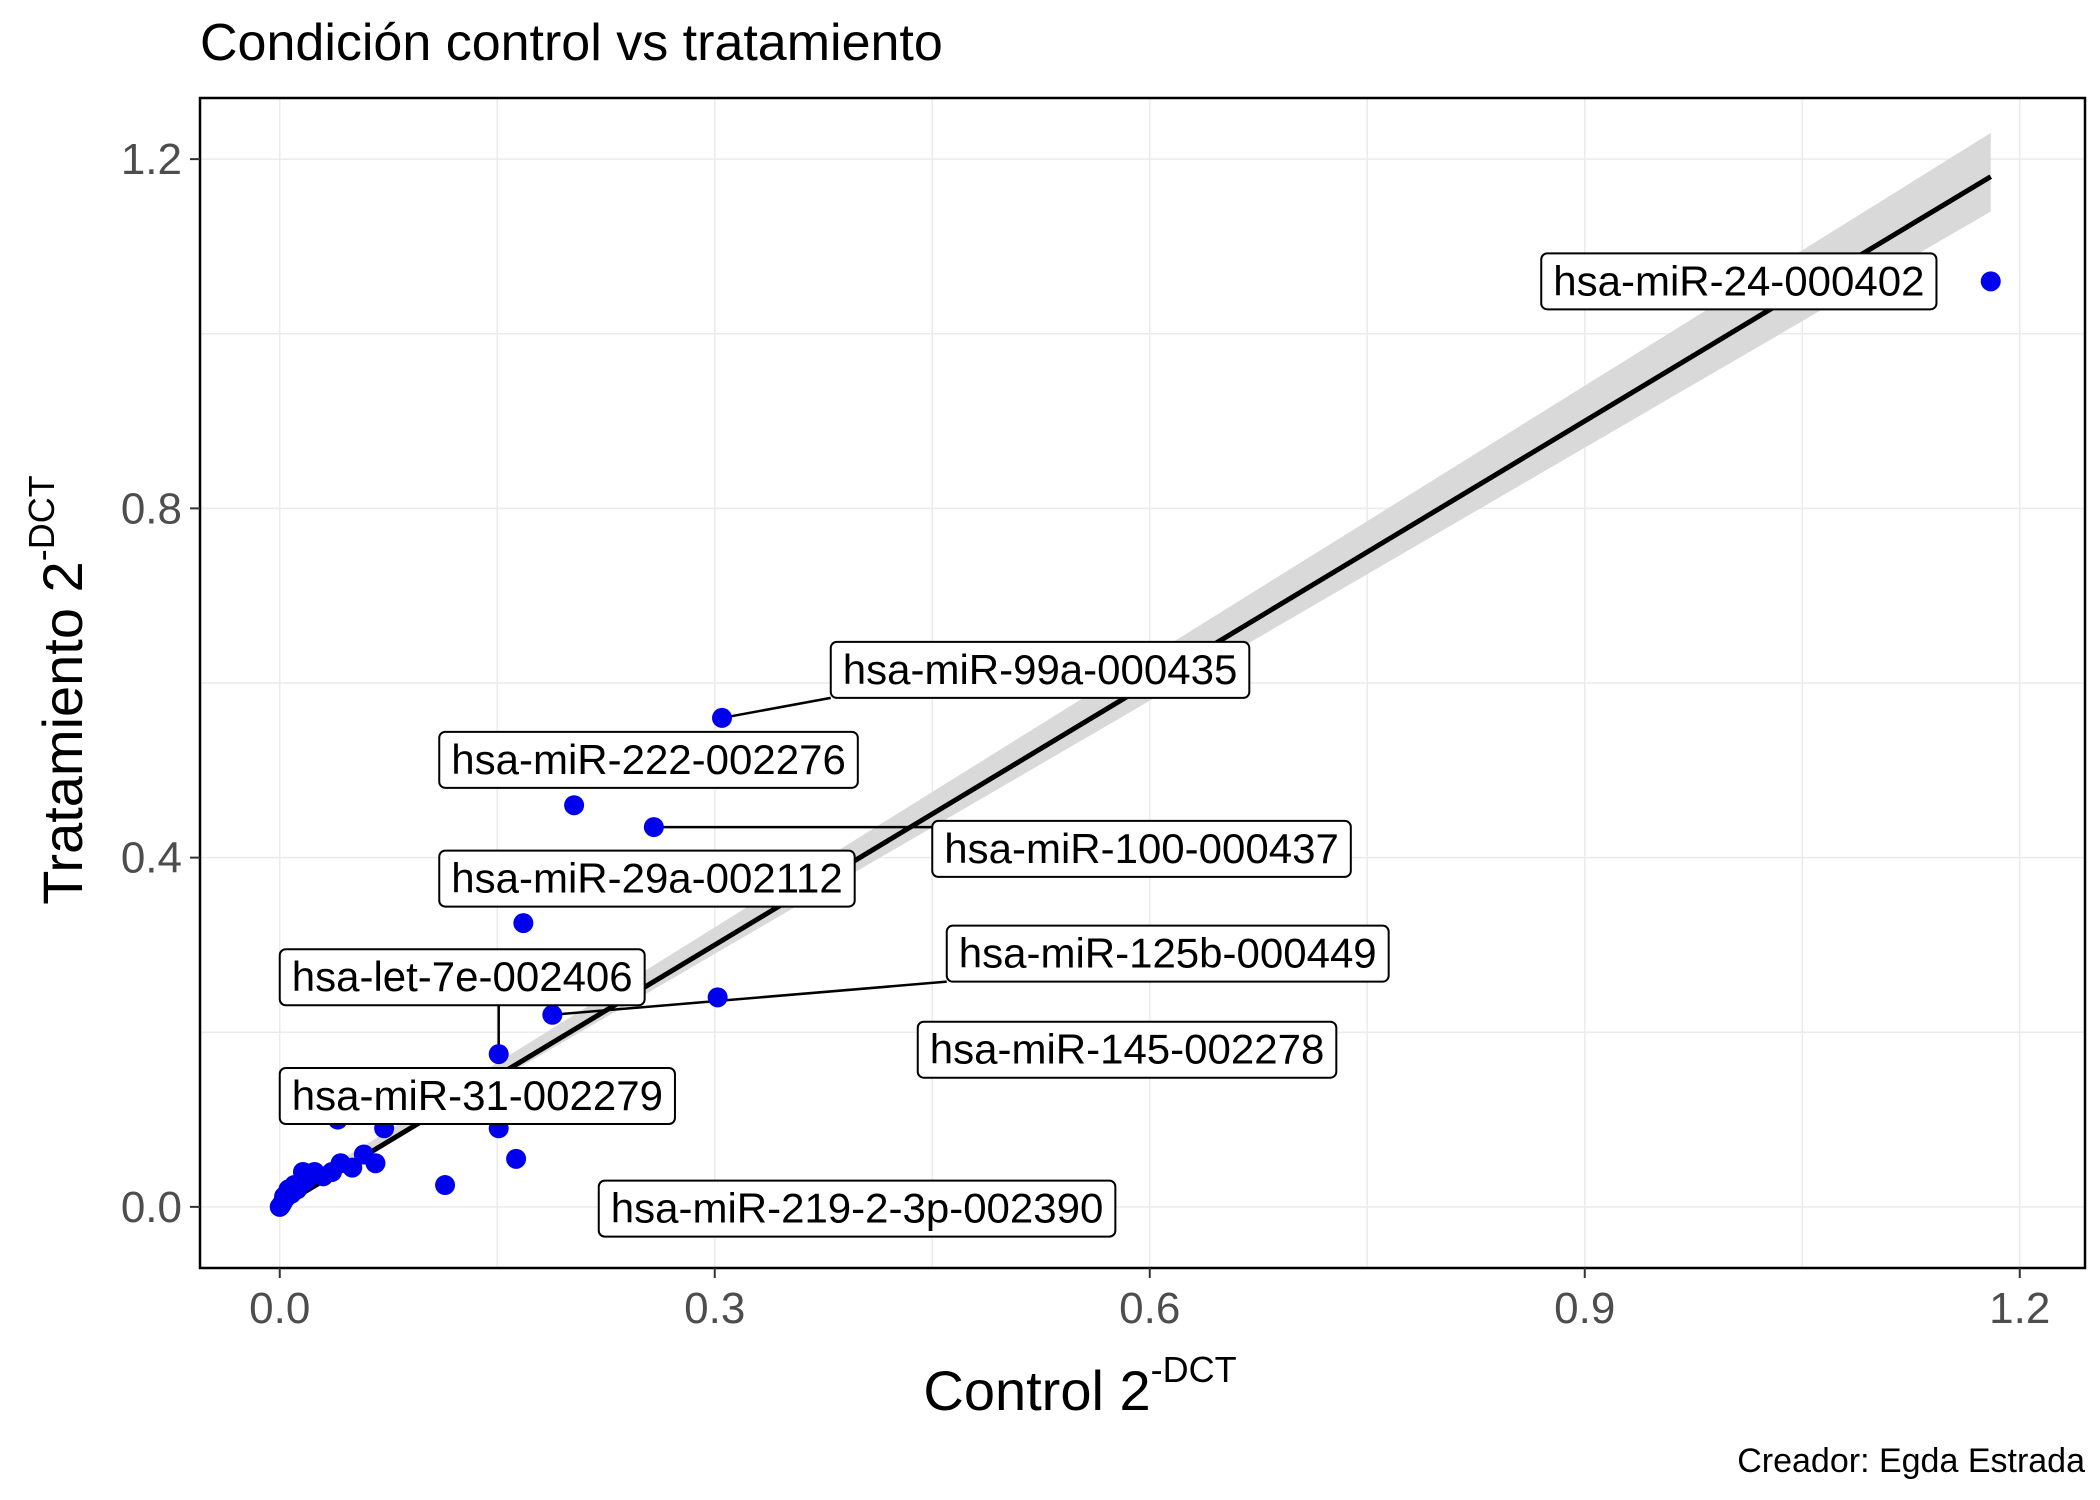 The height and width of the screenshot is (1500, 2100). What do you see at coordinates (1194, 1369) in the screenshot?
I see `x-axis-title-superscript: -DCT` at bounding box center [1194, 1369].